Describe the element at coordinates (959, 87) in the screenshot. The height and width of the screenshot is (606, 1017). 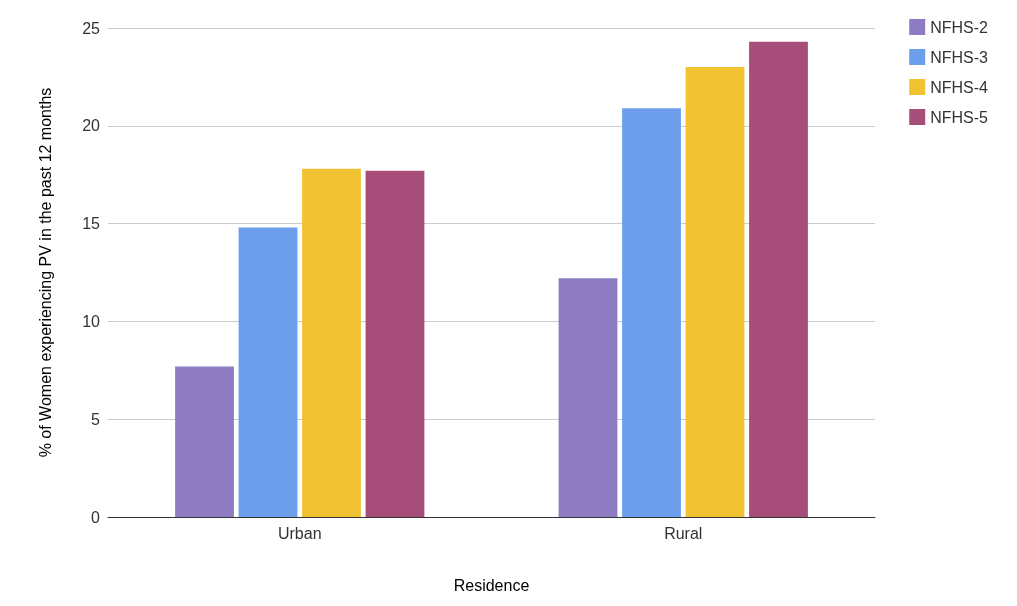
I see `legend-label: NFHS-4` at that location.